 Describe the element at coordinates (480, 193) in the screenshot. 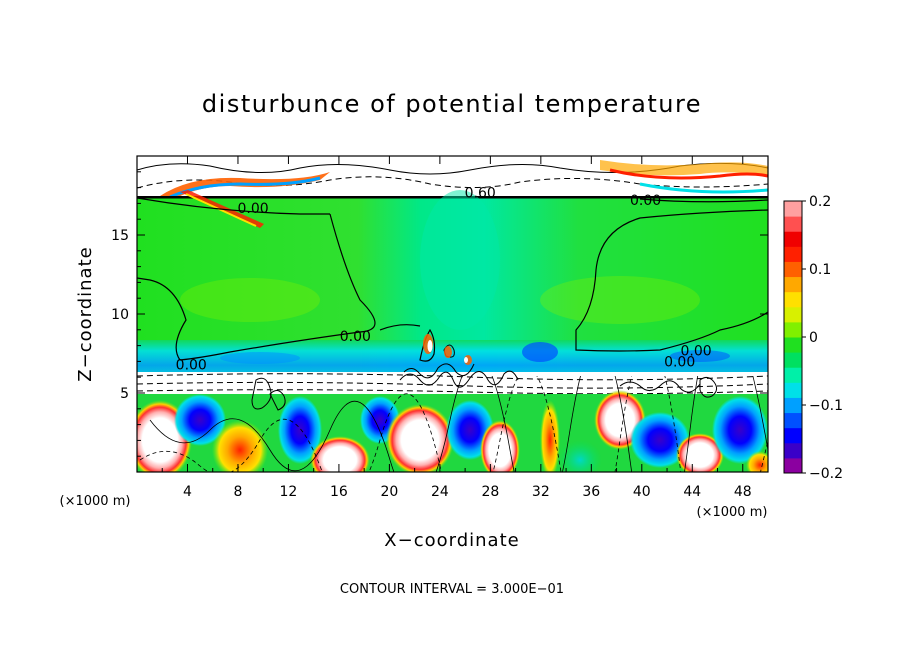

I see `contour-label: 0.60` at that location.